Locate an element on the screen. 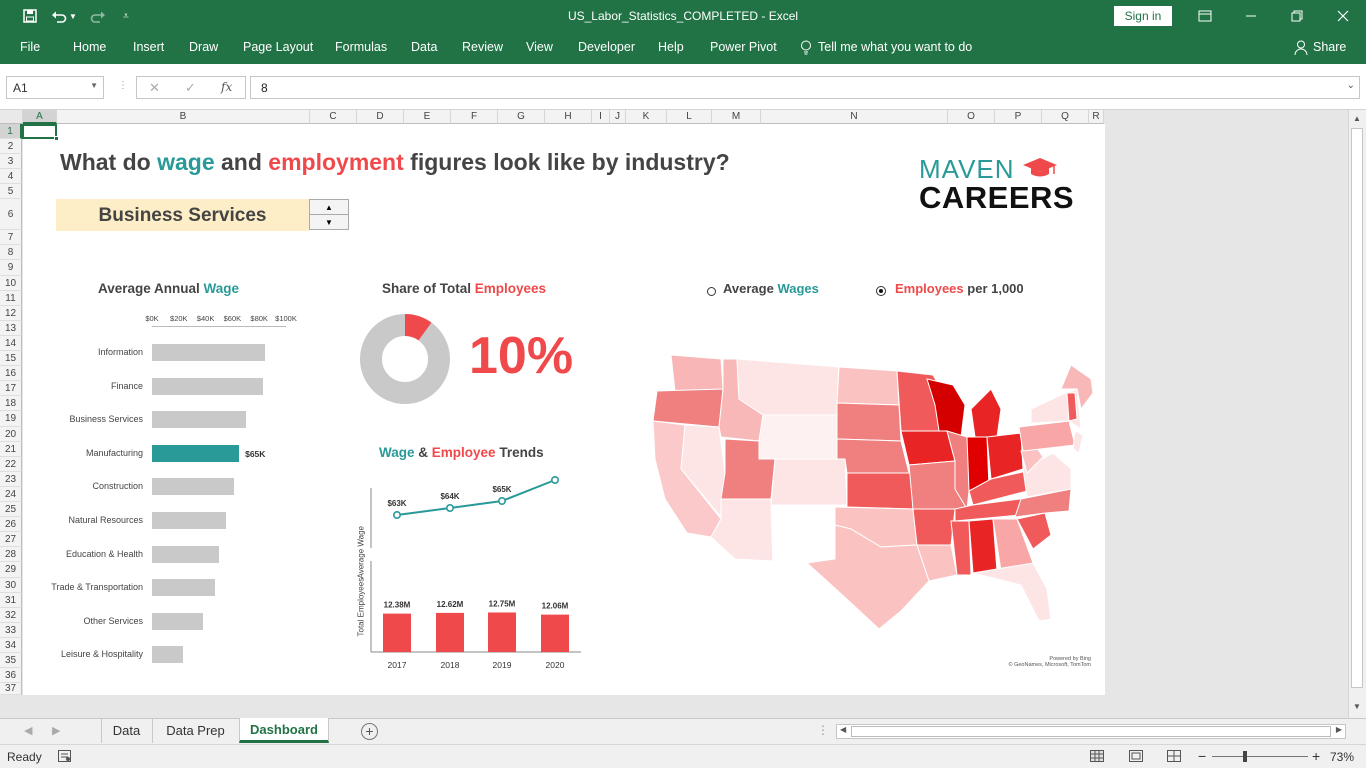  undo-icon: ▼ is located at coordinates (64, 16).